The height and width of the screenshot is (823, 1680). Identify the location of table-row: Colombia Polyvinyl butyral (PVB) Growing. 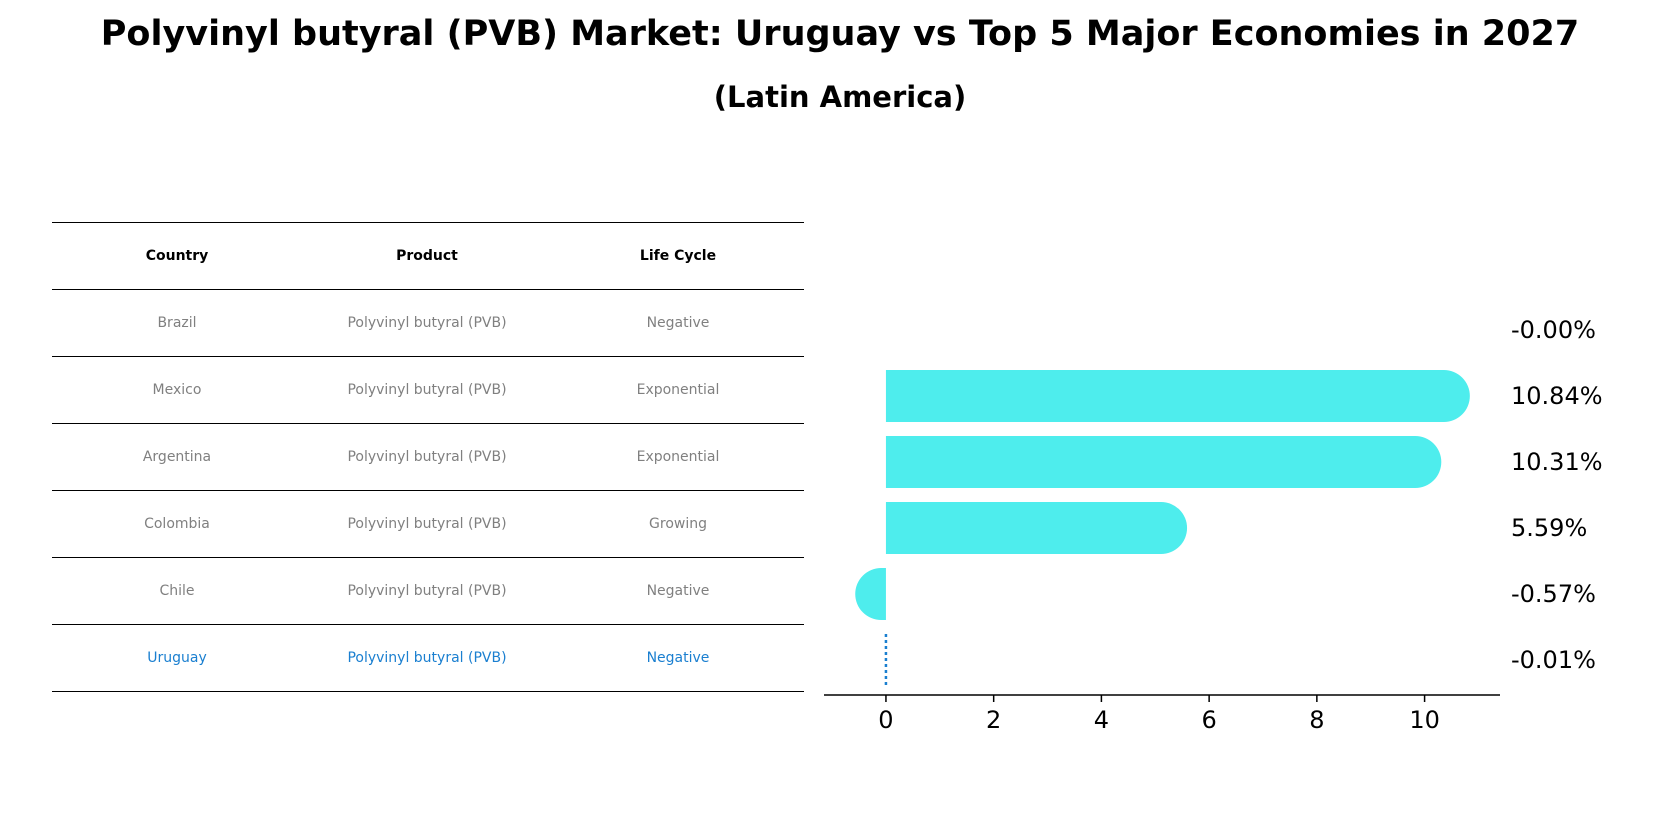
(428, 524).